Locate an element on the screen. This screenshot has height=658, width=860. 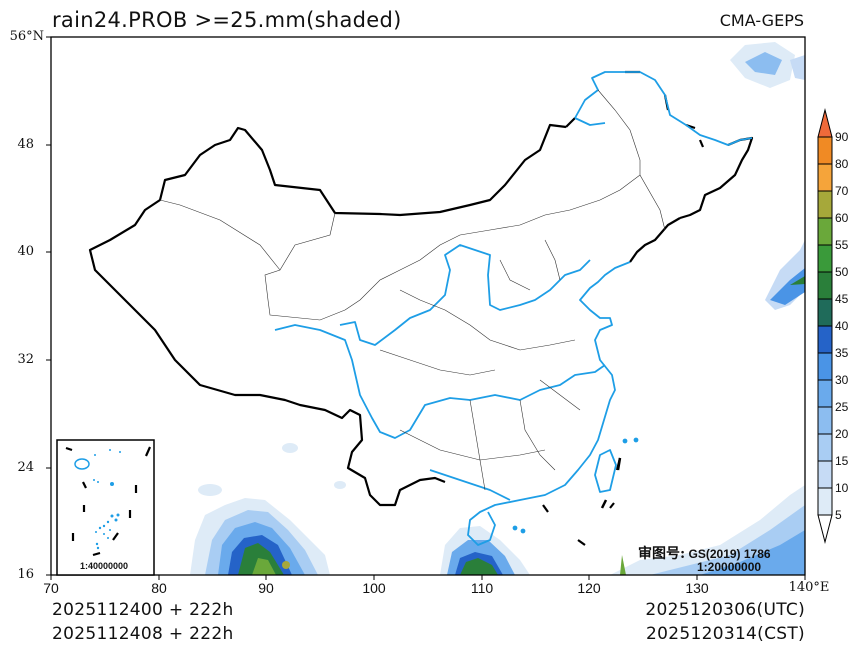
cbar-label-55: 55 is located at coordinates (842, 245).